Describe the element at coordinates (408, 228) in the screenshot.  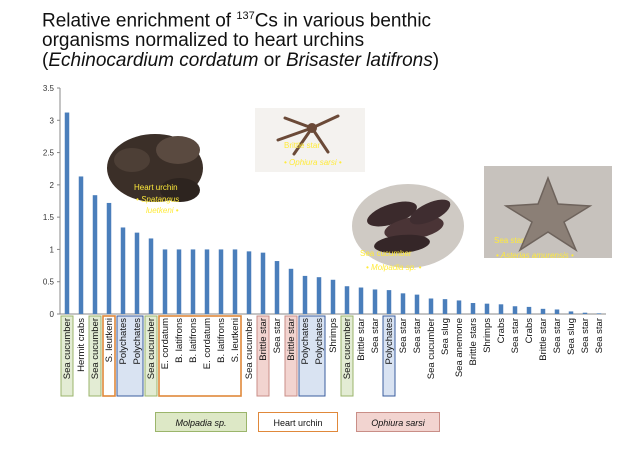
I see `sea-cucumber-photo: Sea cucumber • Molpadia sp. •` at that location.